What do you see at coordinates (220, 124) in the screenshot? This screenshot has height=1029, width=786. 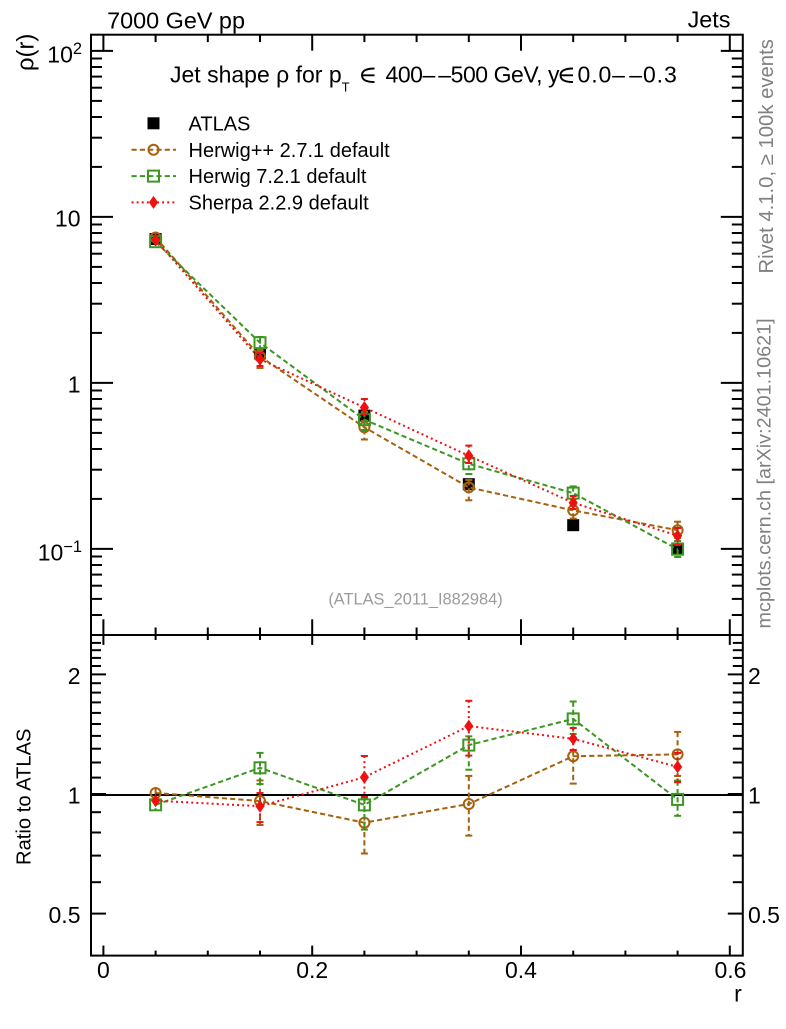 I see `svg-text: ATLAS` at bounding box center [220, 124].